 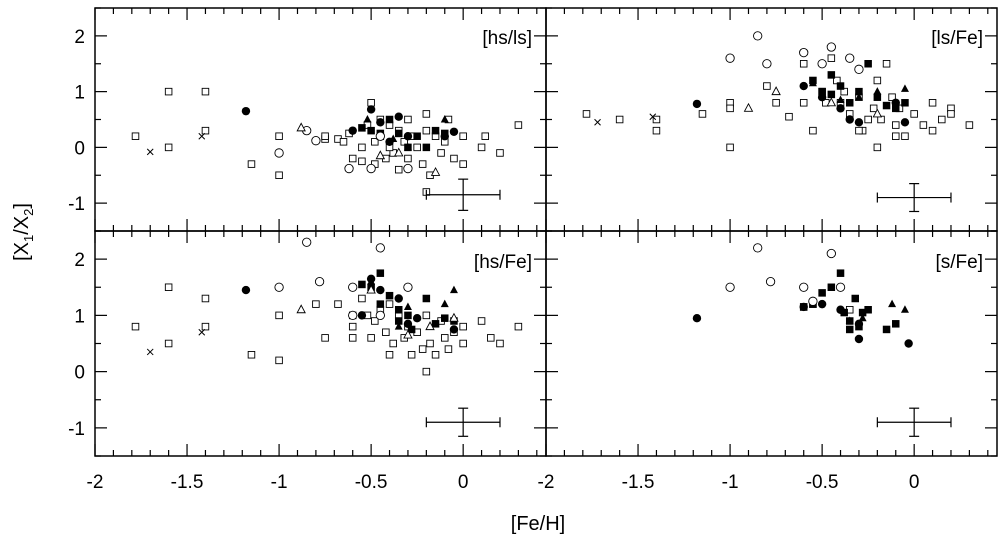 I want to click on y-tick-label: 2, so click(x=79, y=37).